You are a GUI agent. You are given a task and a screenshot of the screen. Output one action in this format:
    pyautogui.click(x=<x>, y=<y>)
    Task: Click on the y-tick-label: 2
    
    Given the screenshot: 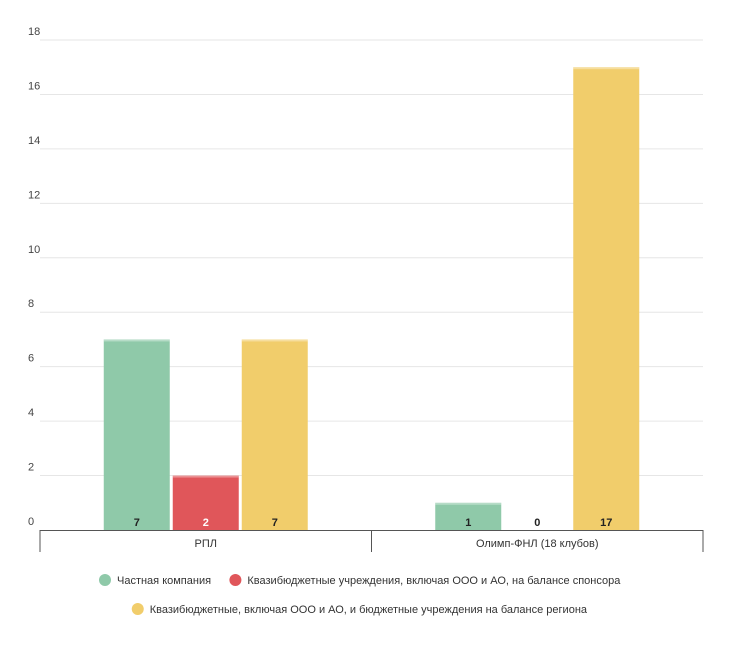 What is the action you would take?
    pyautogui.click(x=31, y=468)
    